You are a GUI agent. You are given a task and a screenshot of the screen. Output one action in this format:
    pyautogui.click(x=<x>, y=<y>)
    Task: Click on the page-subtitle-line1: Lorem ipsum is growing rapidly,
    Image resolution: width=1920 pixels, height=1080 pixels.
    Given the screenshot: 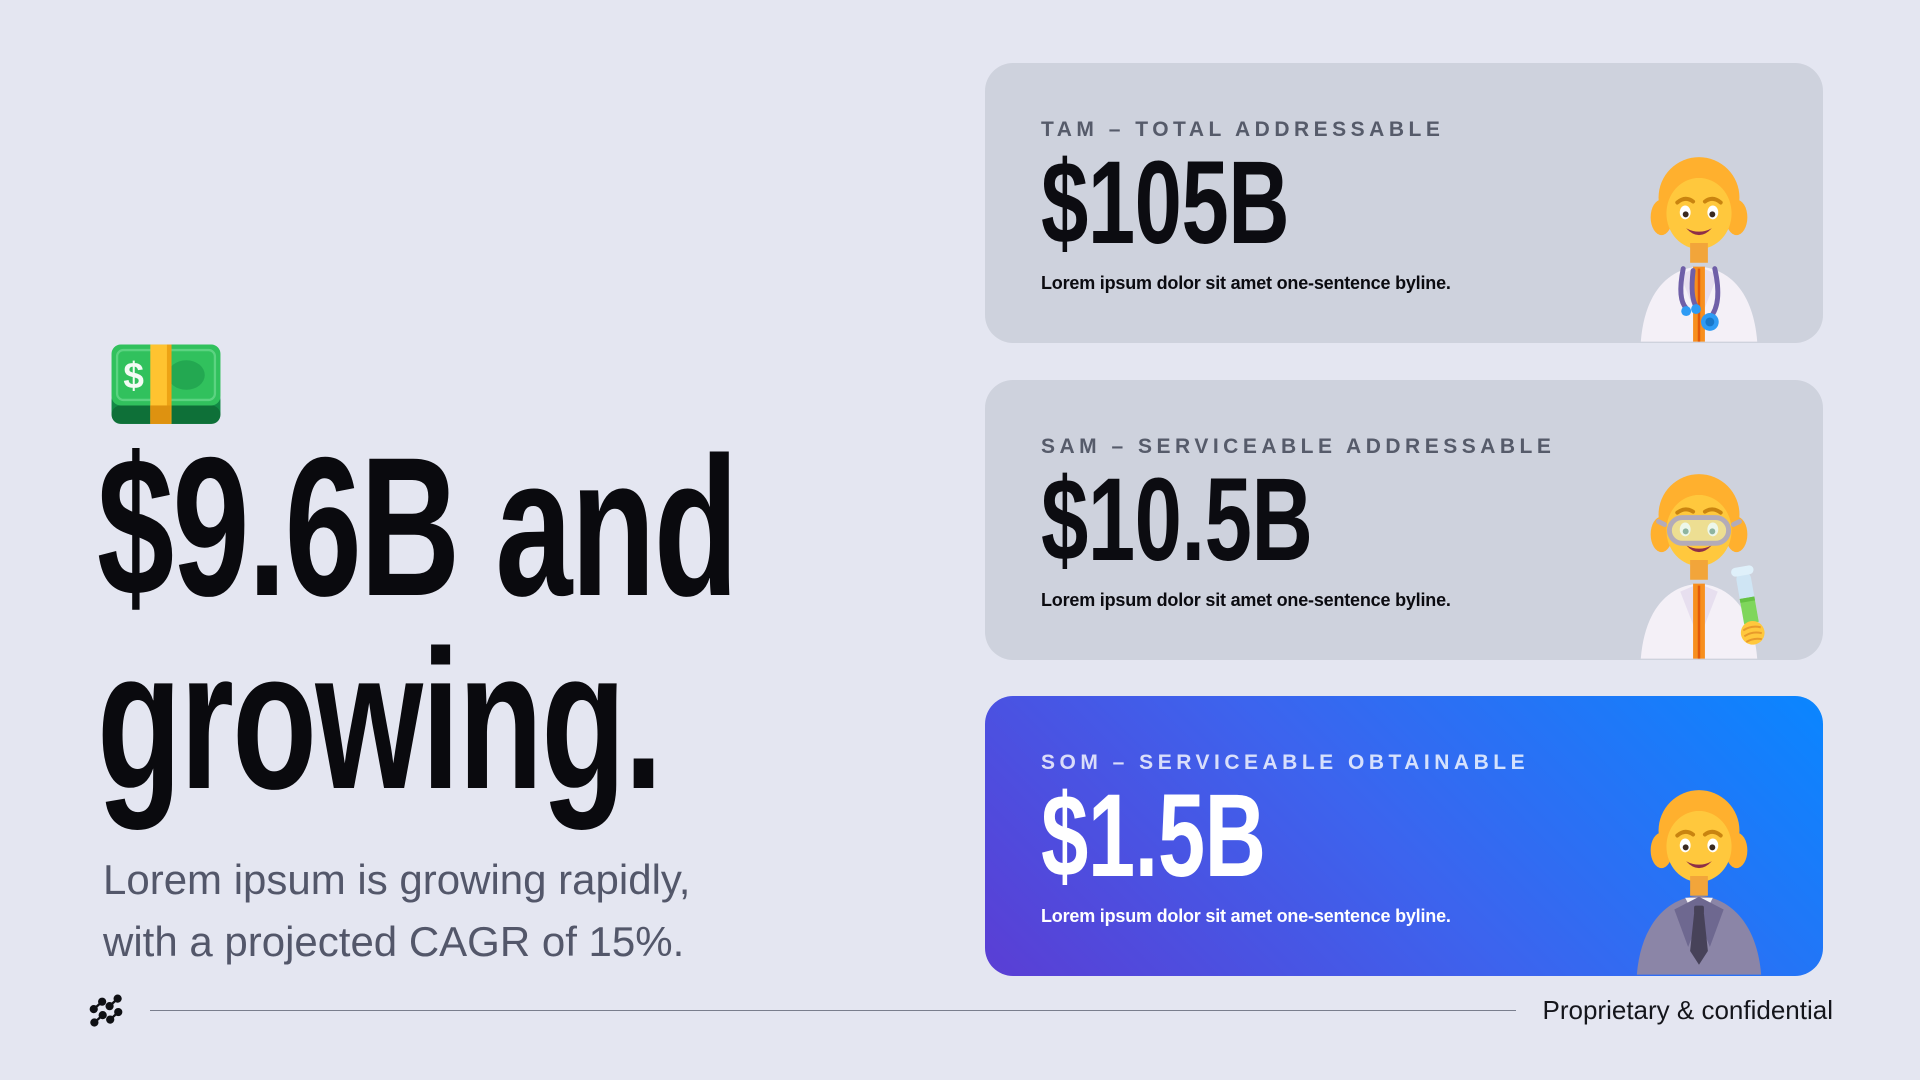 What is the action you would take?
    pyautogui.click(x=397, y=879)
    